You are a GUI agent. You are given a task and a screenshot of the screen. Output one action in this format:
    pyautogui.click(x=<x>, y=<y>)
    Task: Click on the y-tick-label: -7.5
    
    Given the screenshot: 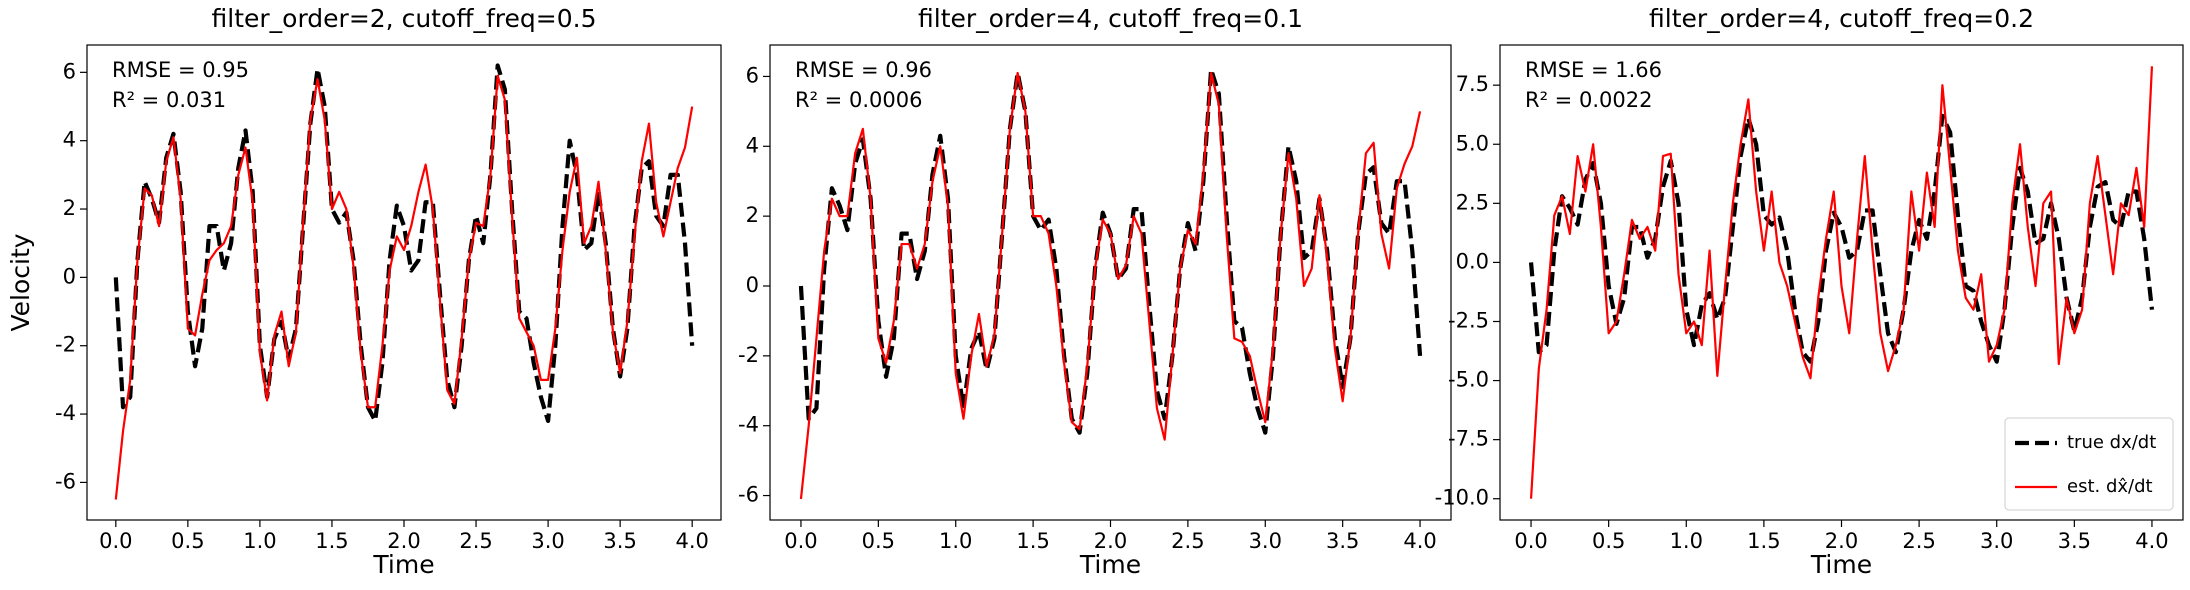 What is the action you would take?
    pyautogui.click(x=1468, y=439)
    